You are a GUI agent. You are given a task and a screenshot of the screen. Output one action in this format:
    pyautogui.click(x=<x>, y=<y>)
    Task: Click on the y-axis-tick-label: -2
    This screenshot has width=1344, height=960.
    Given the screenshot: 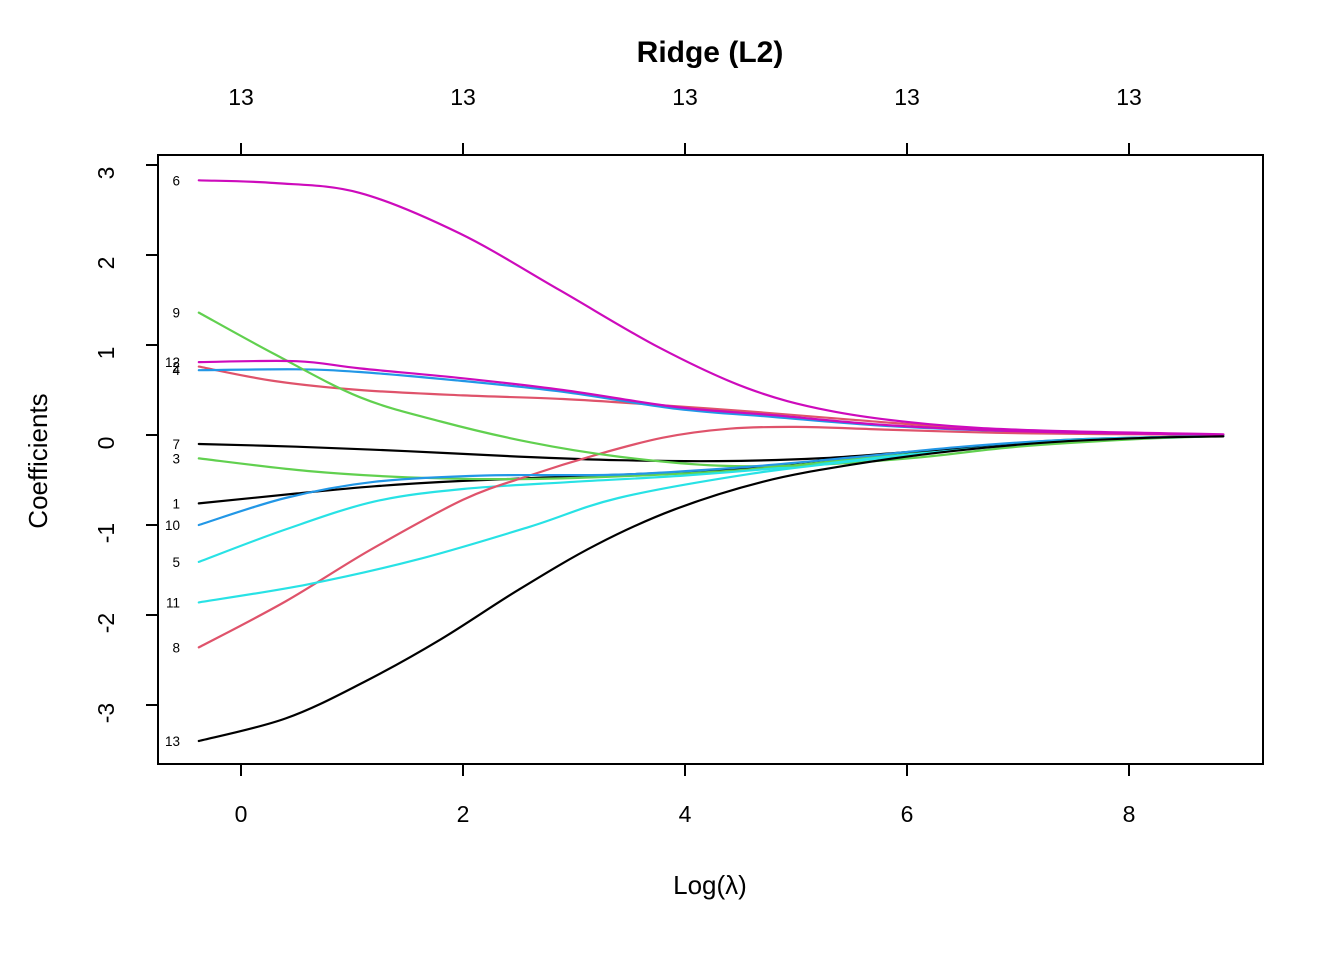 What is the action you would take?
    pyautogui.click(x=106, y=623)
    